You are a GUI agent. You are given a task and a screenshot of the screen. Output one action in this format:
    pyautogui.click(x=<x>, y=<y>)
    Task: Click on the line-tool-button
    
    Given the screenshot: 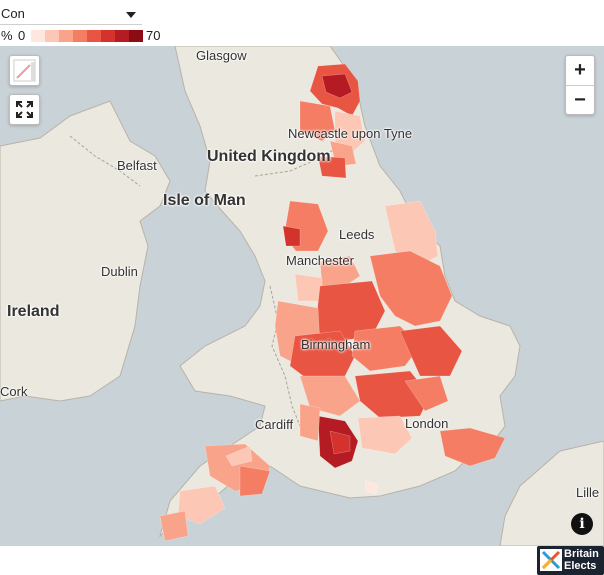 What is the action you would take?
    pyautogui.click(x=24, y=70)
    